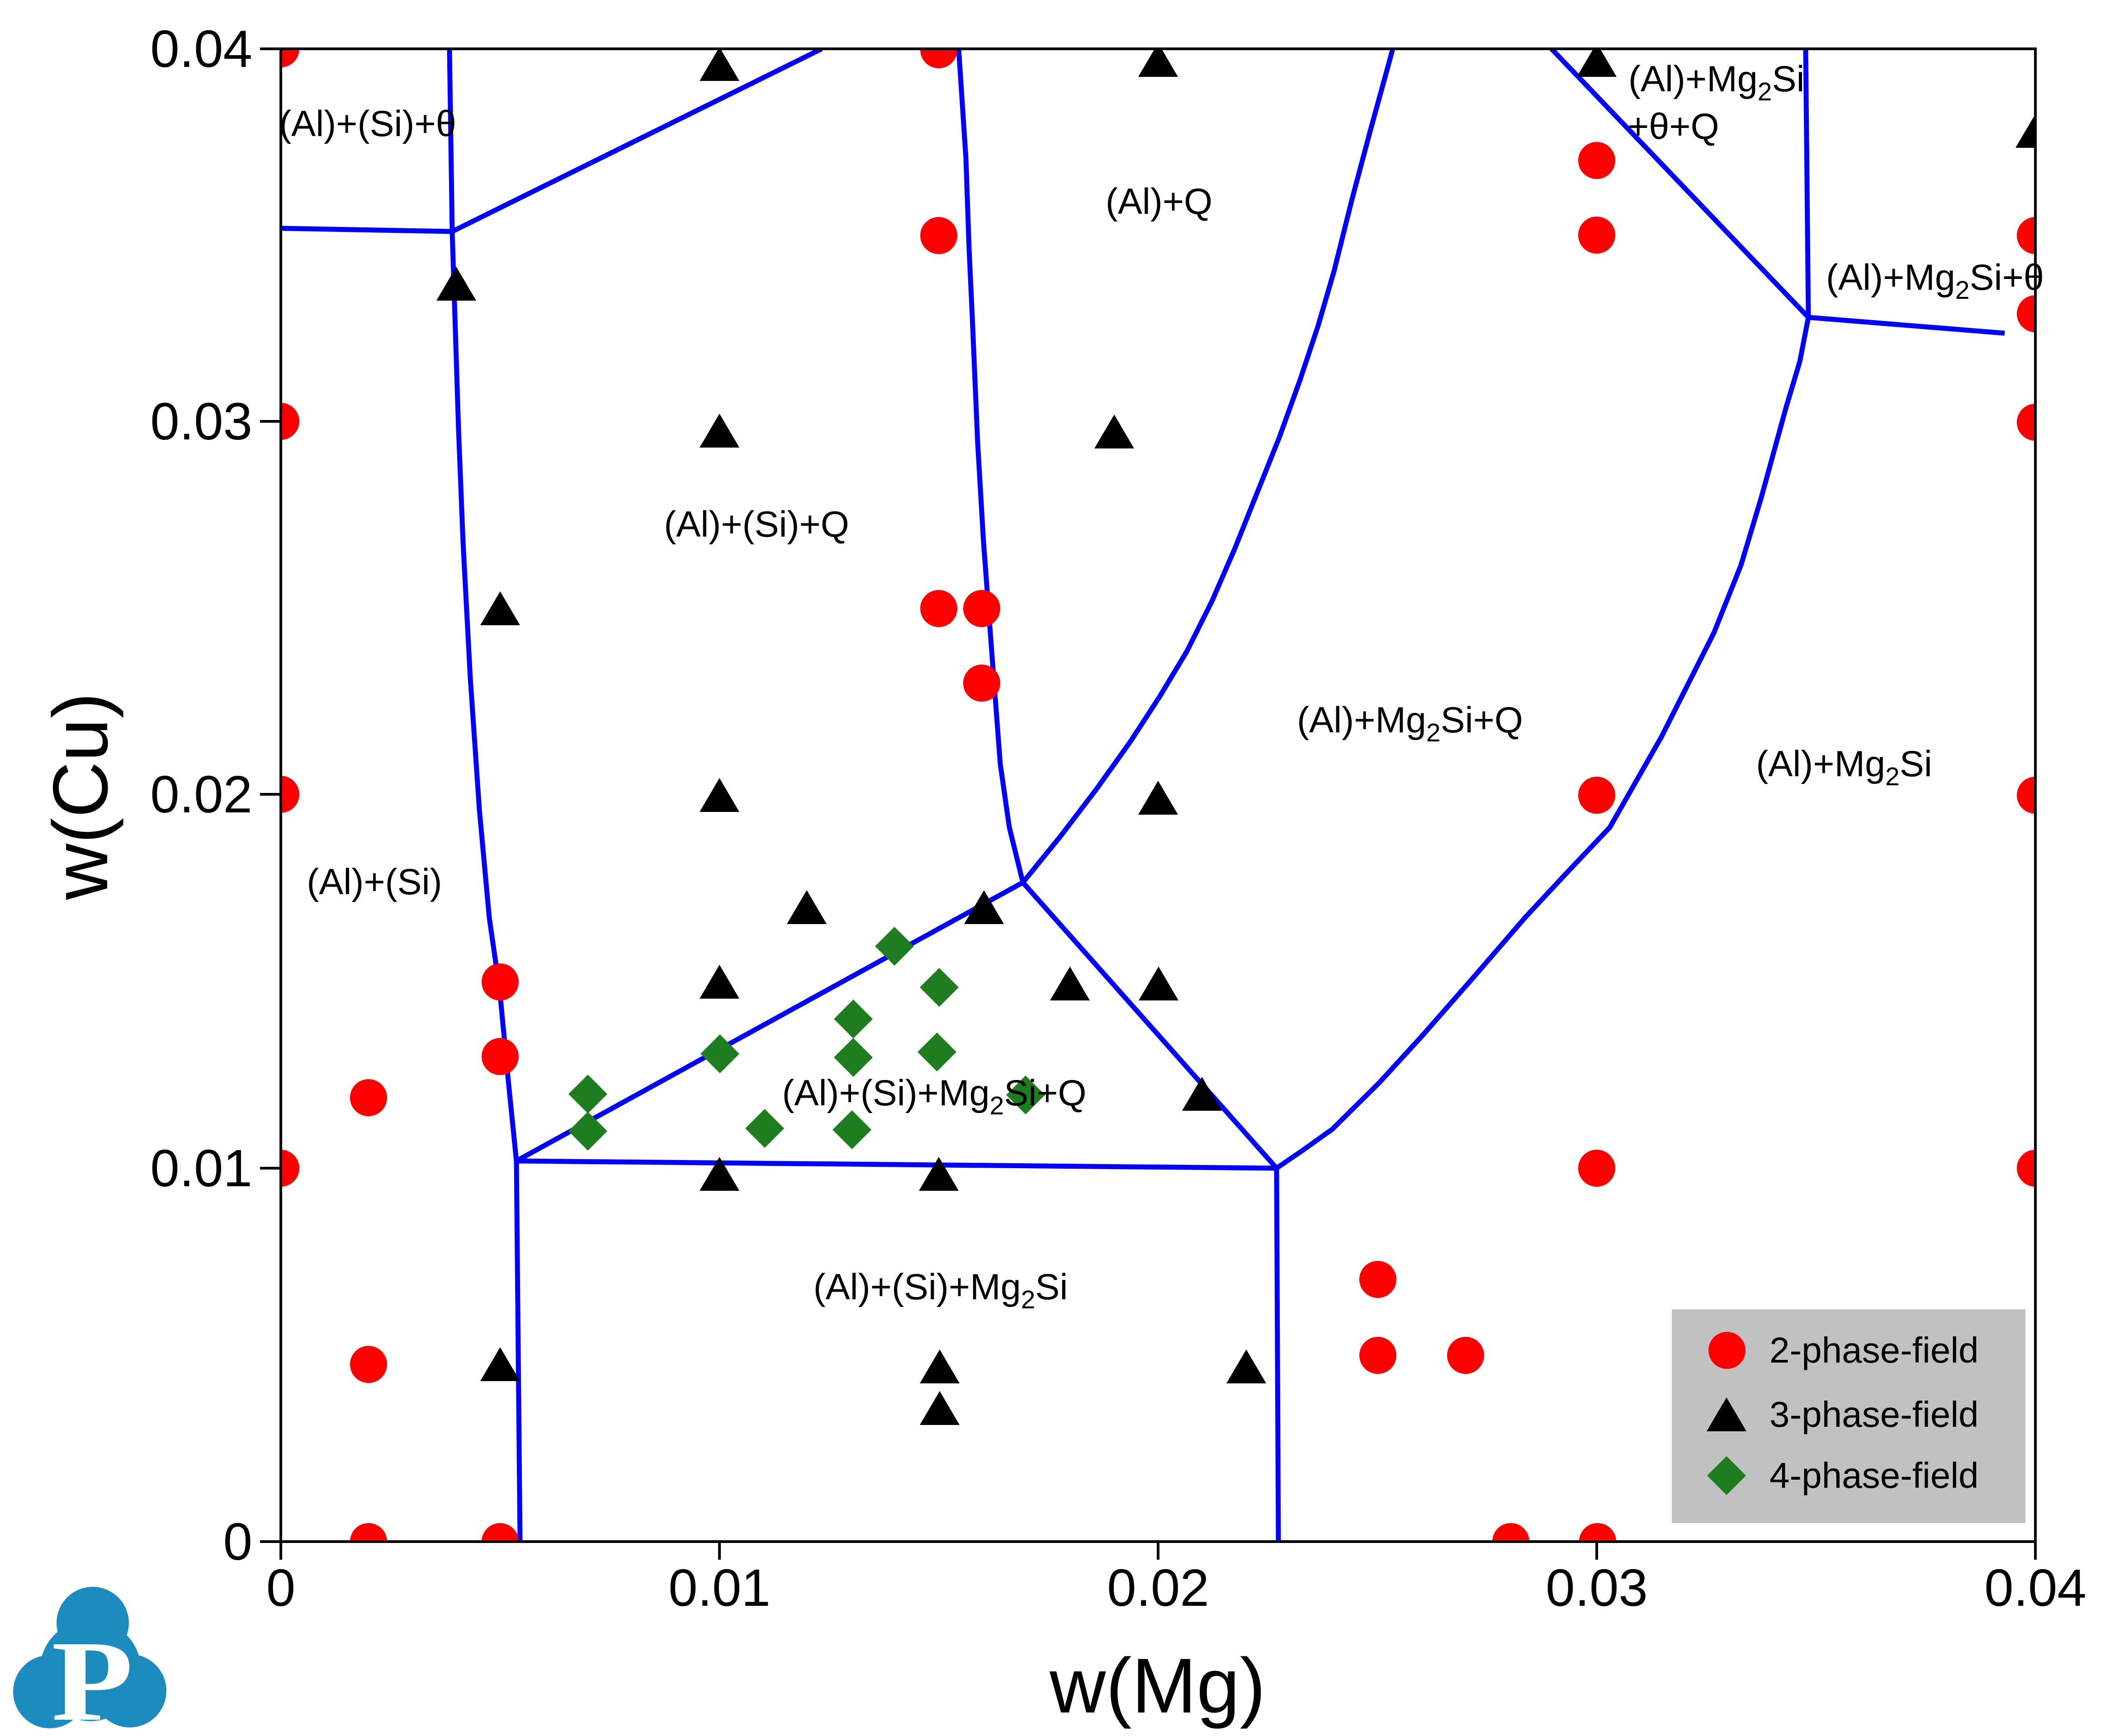 The height and width of the screenshot is (1736, 2110). I want to click on svg-text: +θ+Q, so click(1673, 126).